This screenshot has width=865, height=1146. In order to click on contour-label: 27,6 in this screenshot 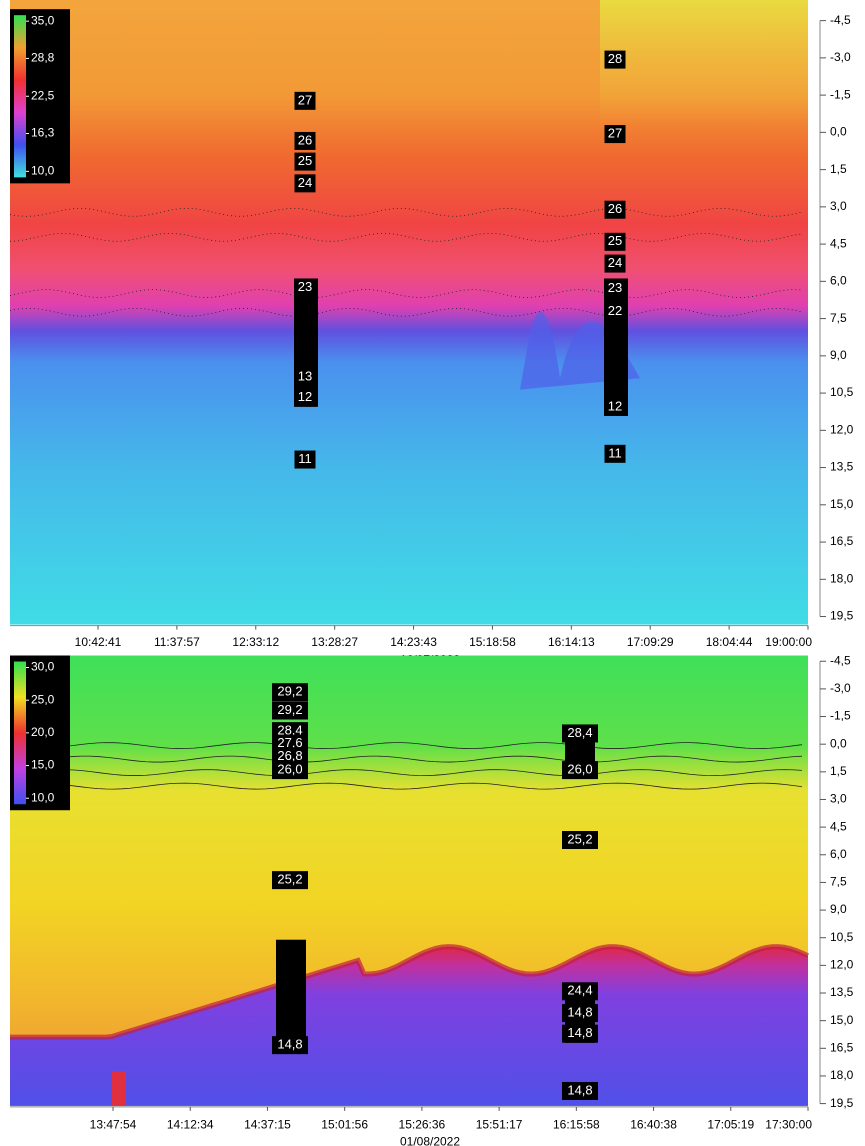, I will do `click(289, 742)`.